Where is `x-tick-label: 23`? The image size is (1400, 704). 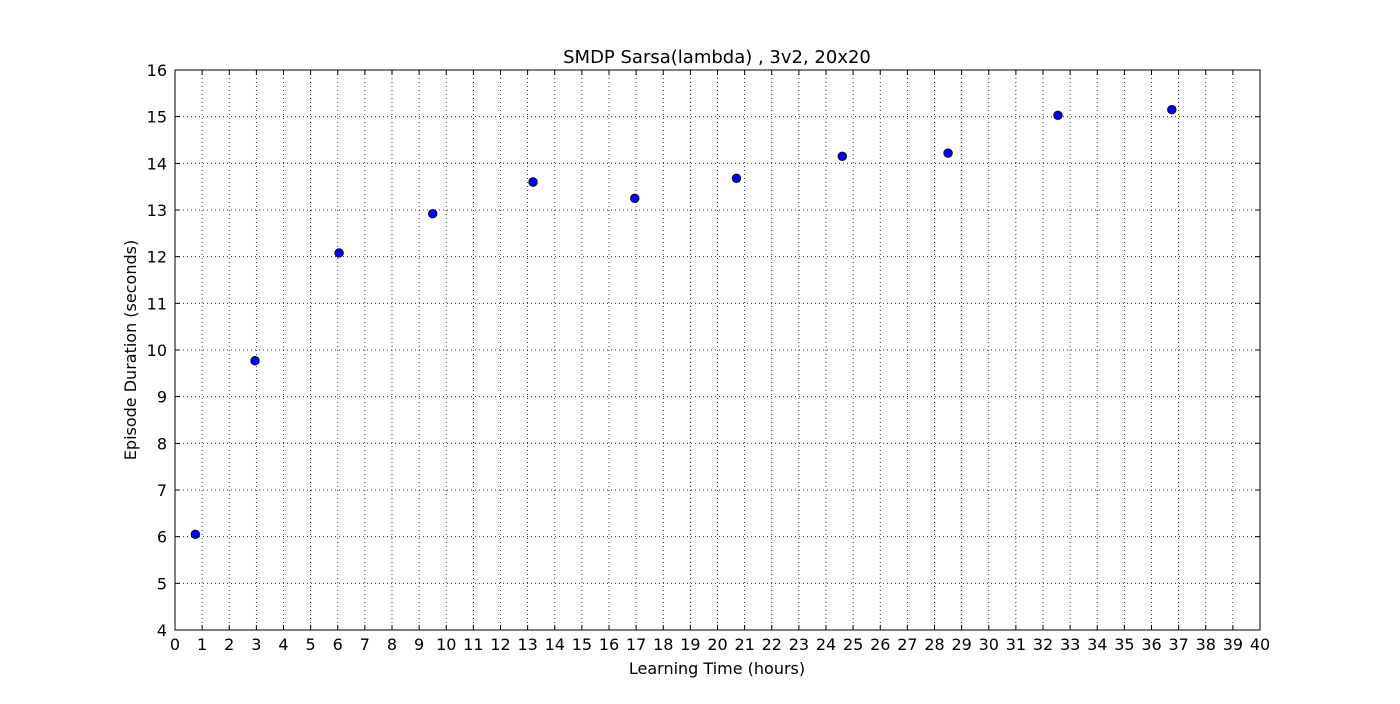 x-tick-label: 23 is located at coordinates (799, 644).